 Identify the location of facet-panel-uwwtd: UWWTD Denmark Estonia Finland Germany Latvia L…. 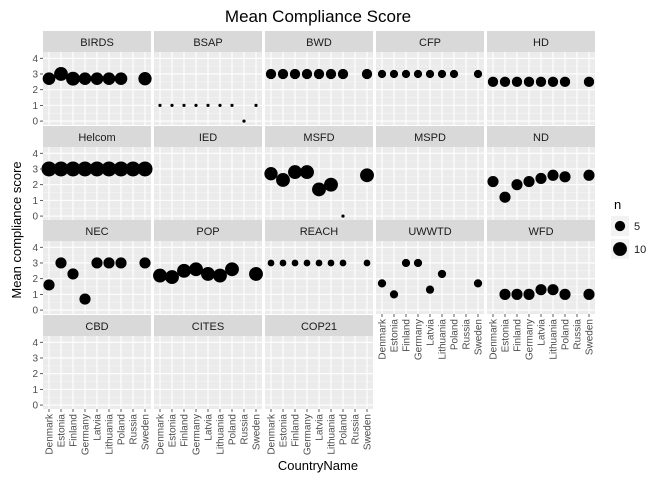
(430, 290).